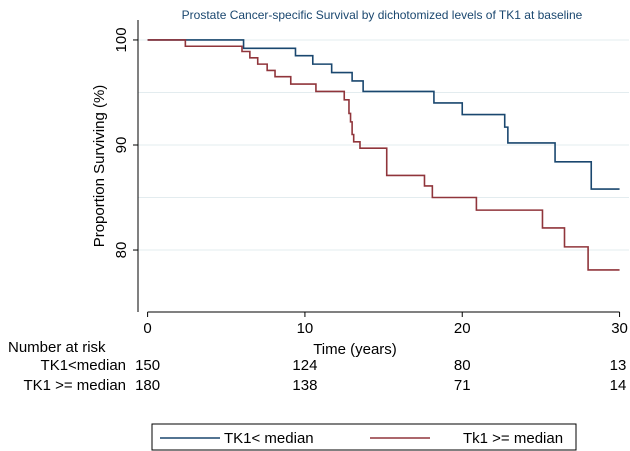 The height and width of the screenshot is (451, 630). I want to click on y-axis-label: Proportion Surviving (%), so click(99, 166).